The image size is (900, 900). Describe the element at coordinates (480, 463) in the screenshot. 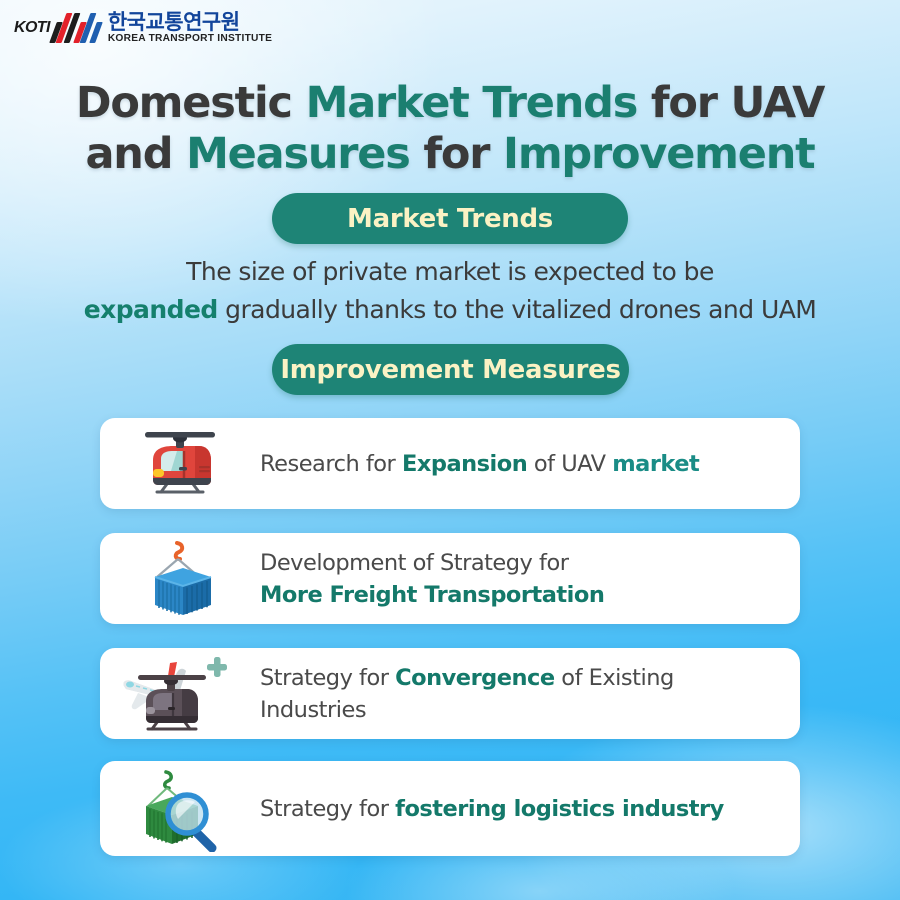

I see `measure-card-1-text: Research for Expansion of UAV market` at that location.